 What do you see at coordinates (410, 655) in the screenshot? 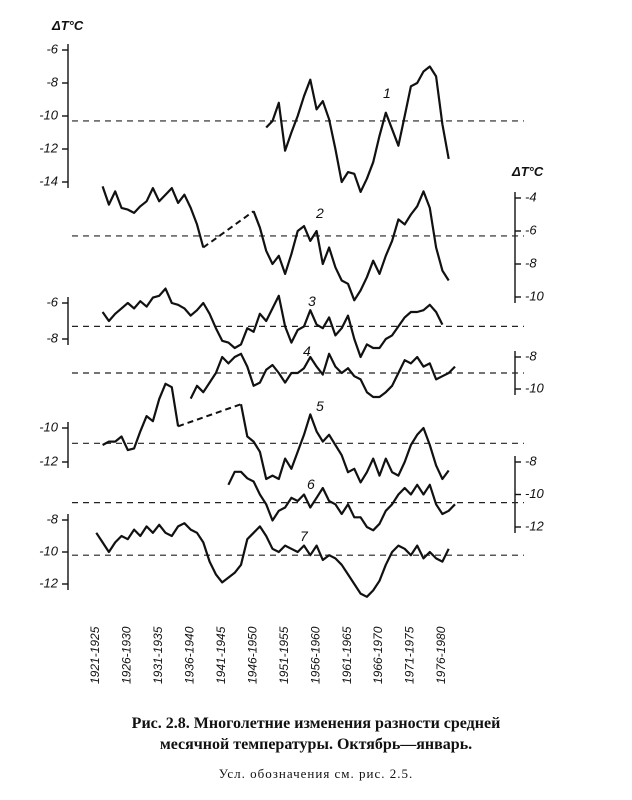
I see `x-tick-label: 1971-1975` at bounding box center [410, 655].